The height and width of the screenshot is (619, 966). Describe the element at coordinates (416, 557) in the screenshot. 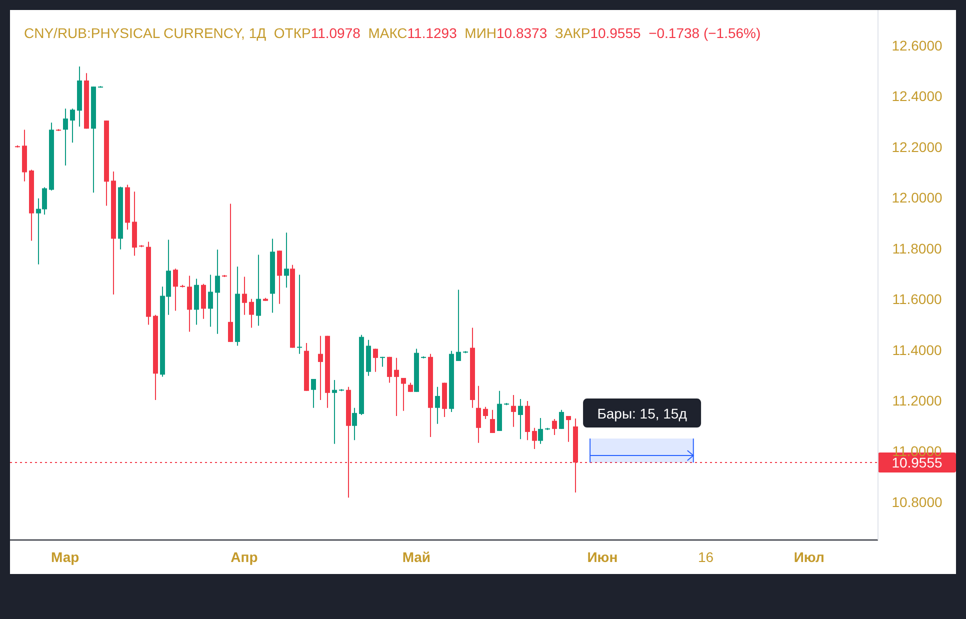

I see `x-tick-label: Май` at that location.